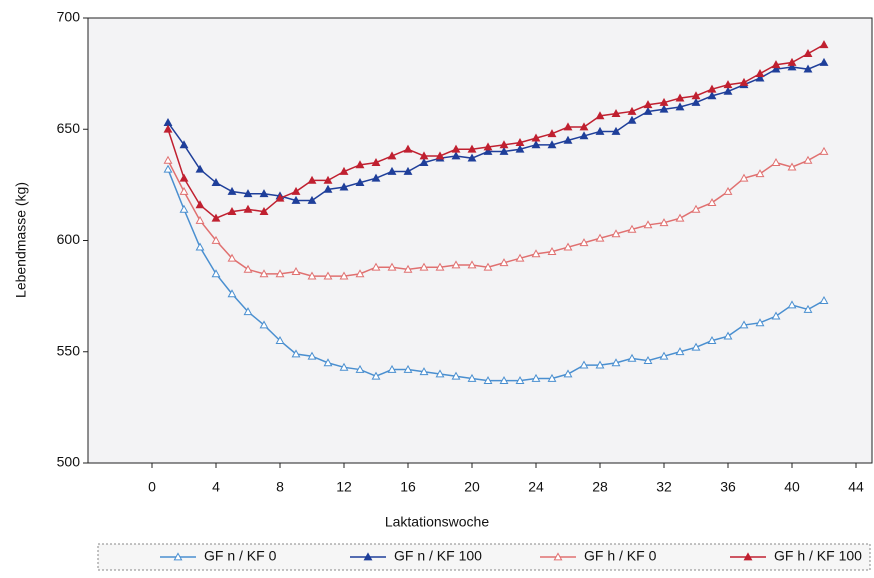 The width and height of the screenshot is (874, 578). Describe the element at coordinates (69, 239) in the screenshot. I see `y-tick-label: 600` at that location.